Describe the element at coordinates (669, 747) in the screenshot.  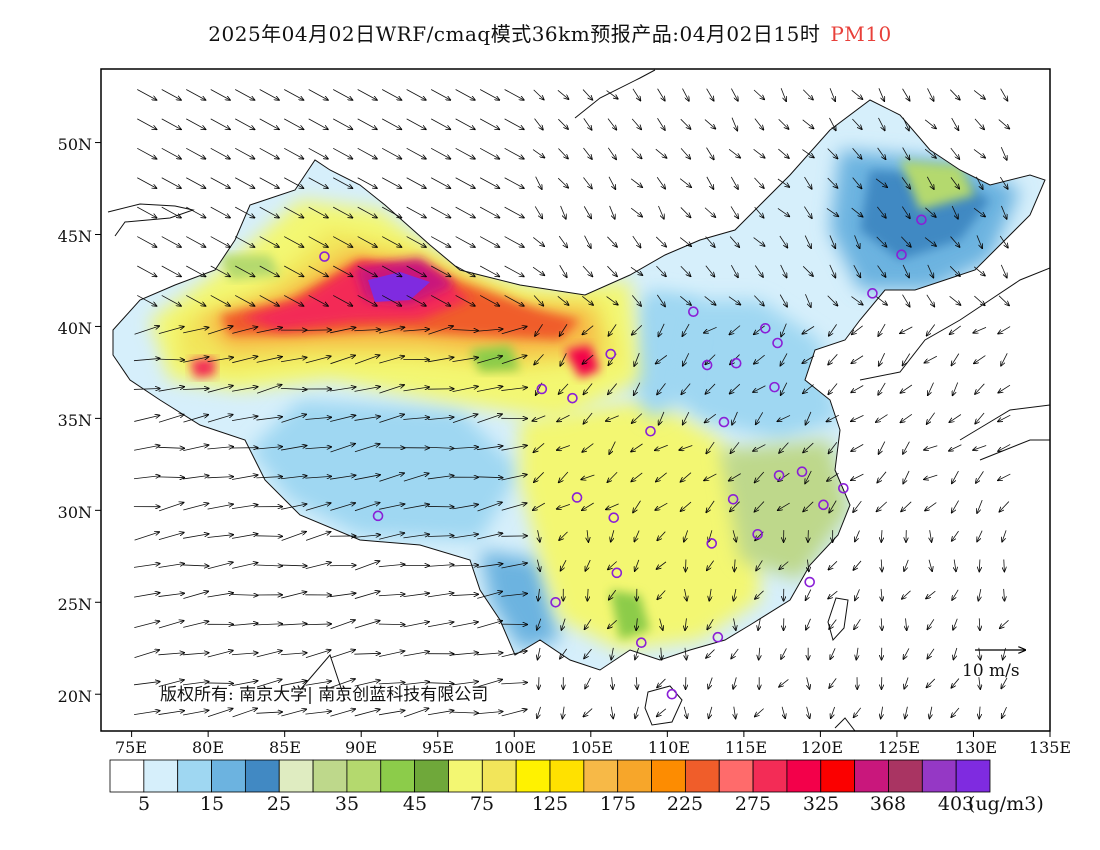
I see `lon-label: 110E` at that location.